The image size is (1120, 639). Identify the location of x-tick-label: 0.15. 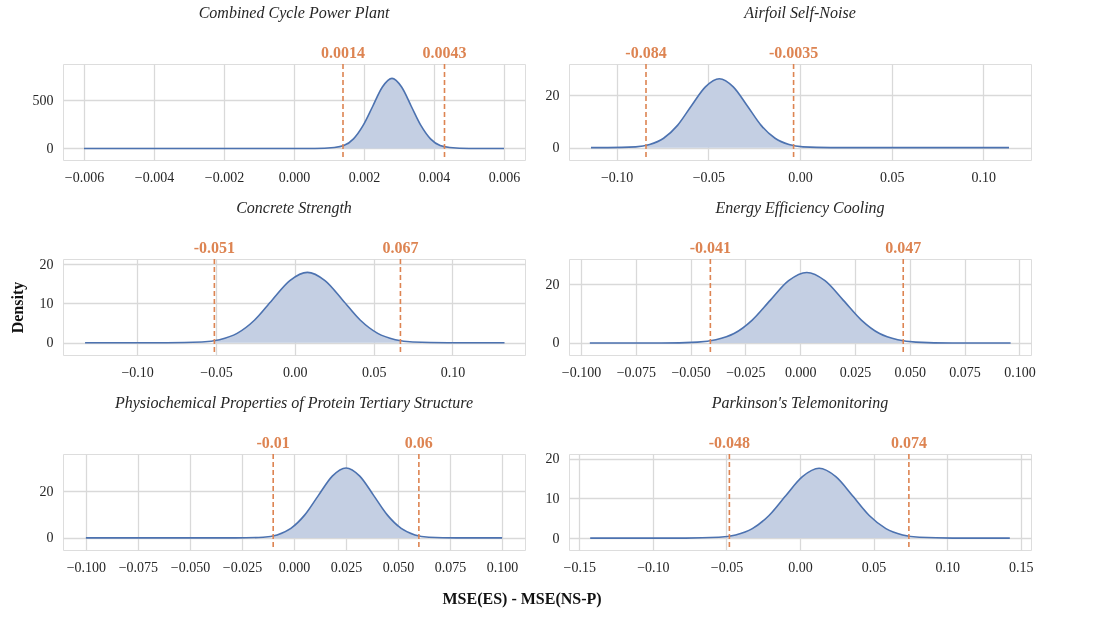
(1021, 567).